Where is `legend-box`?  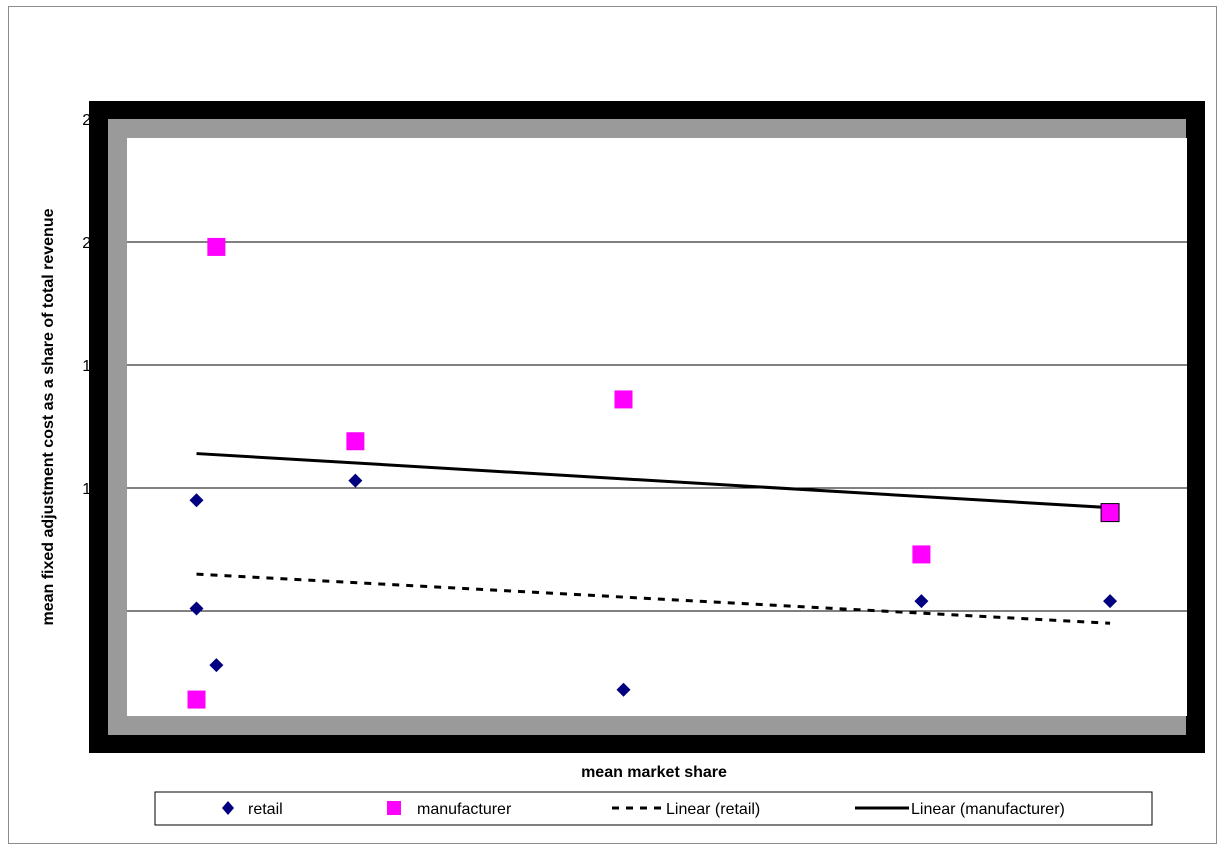 legend-box is located at coordinates (653, 808).